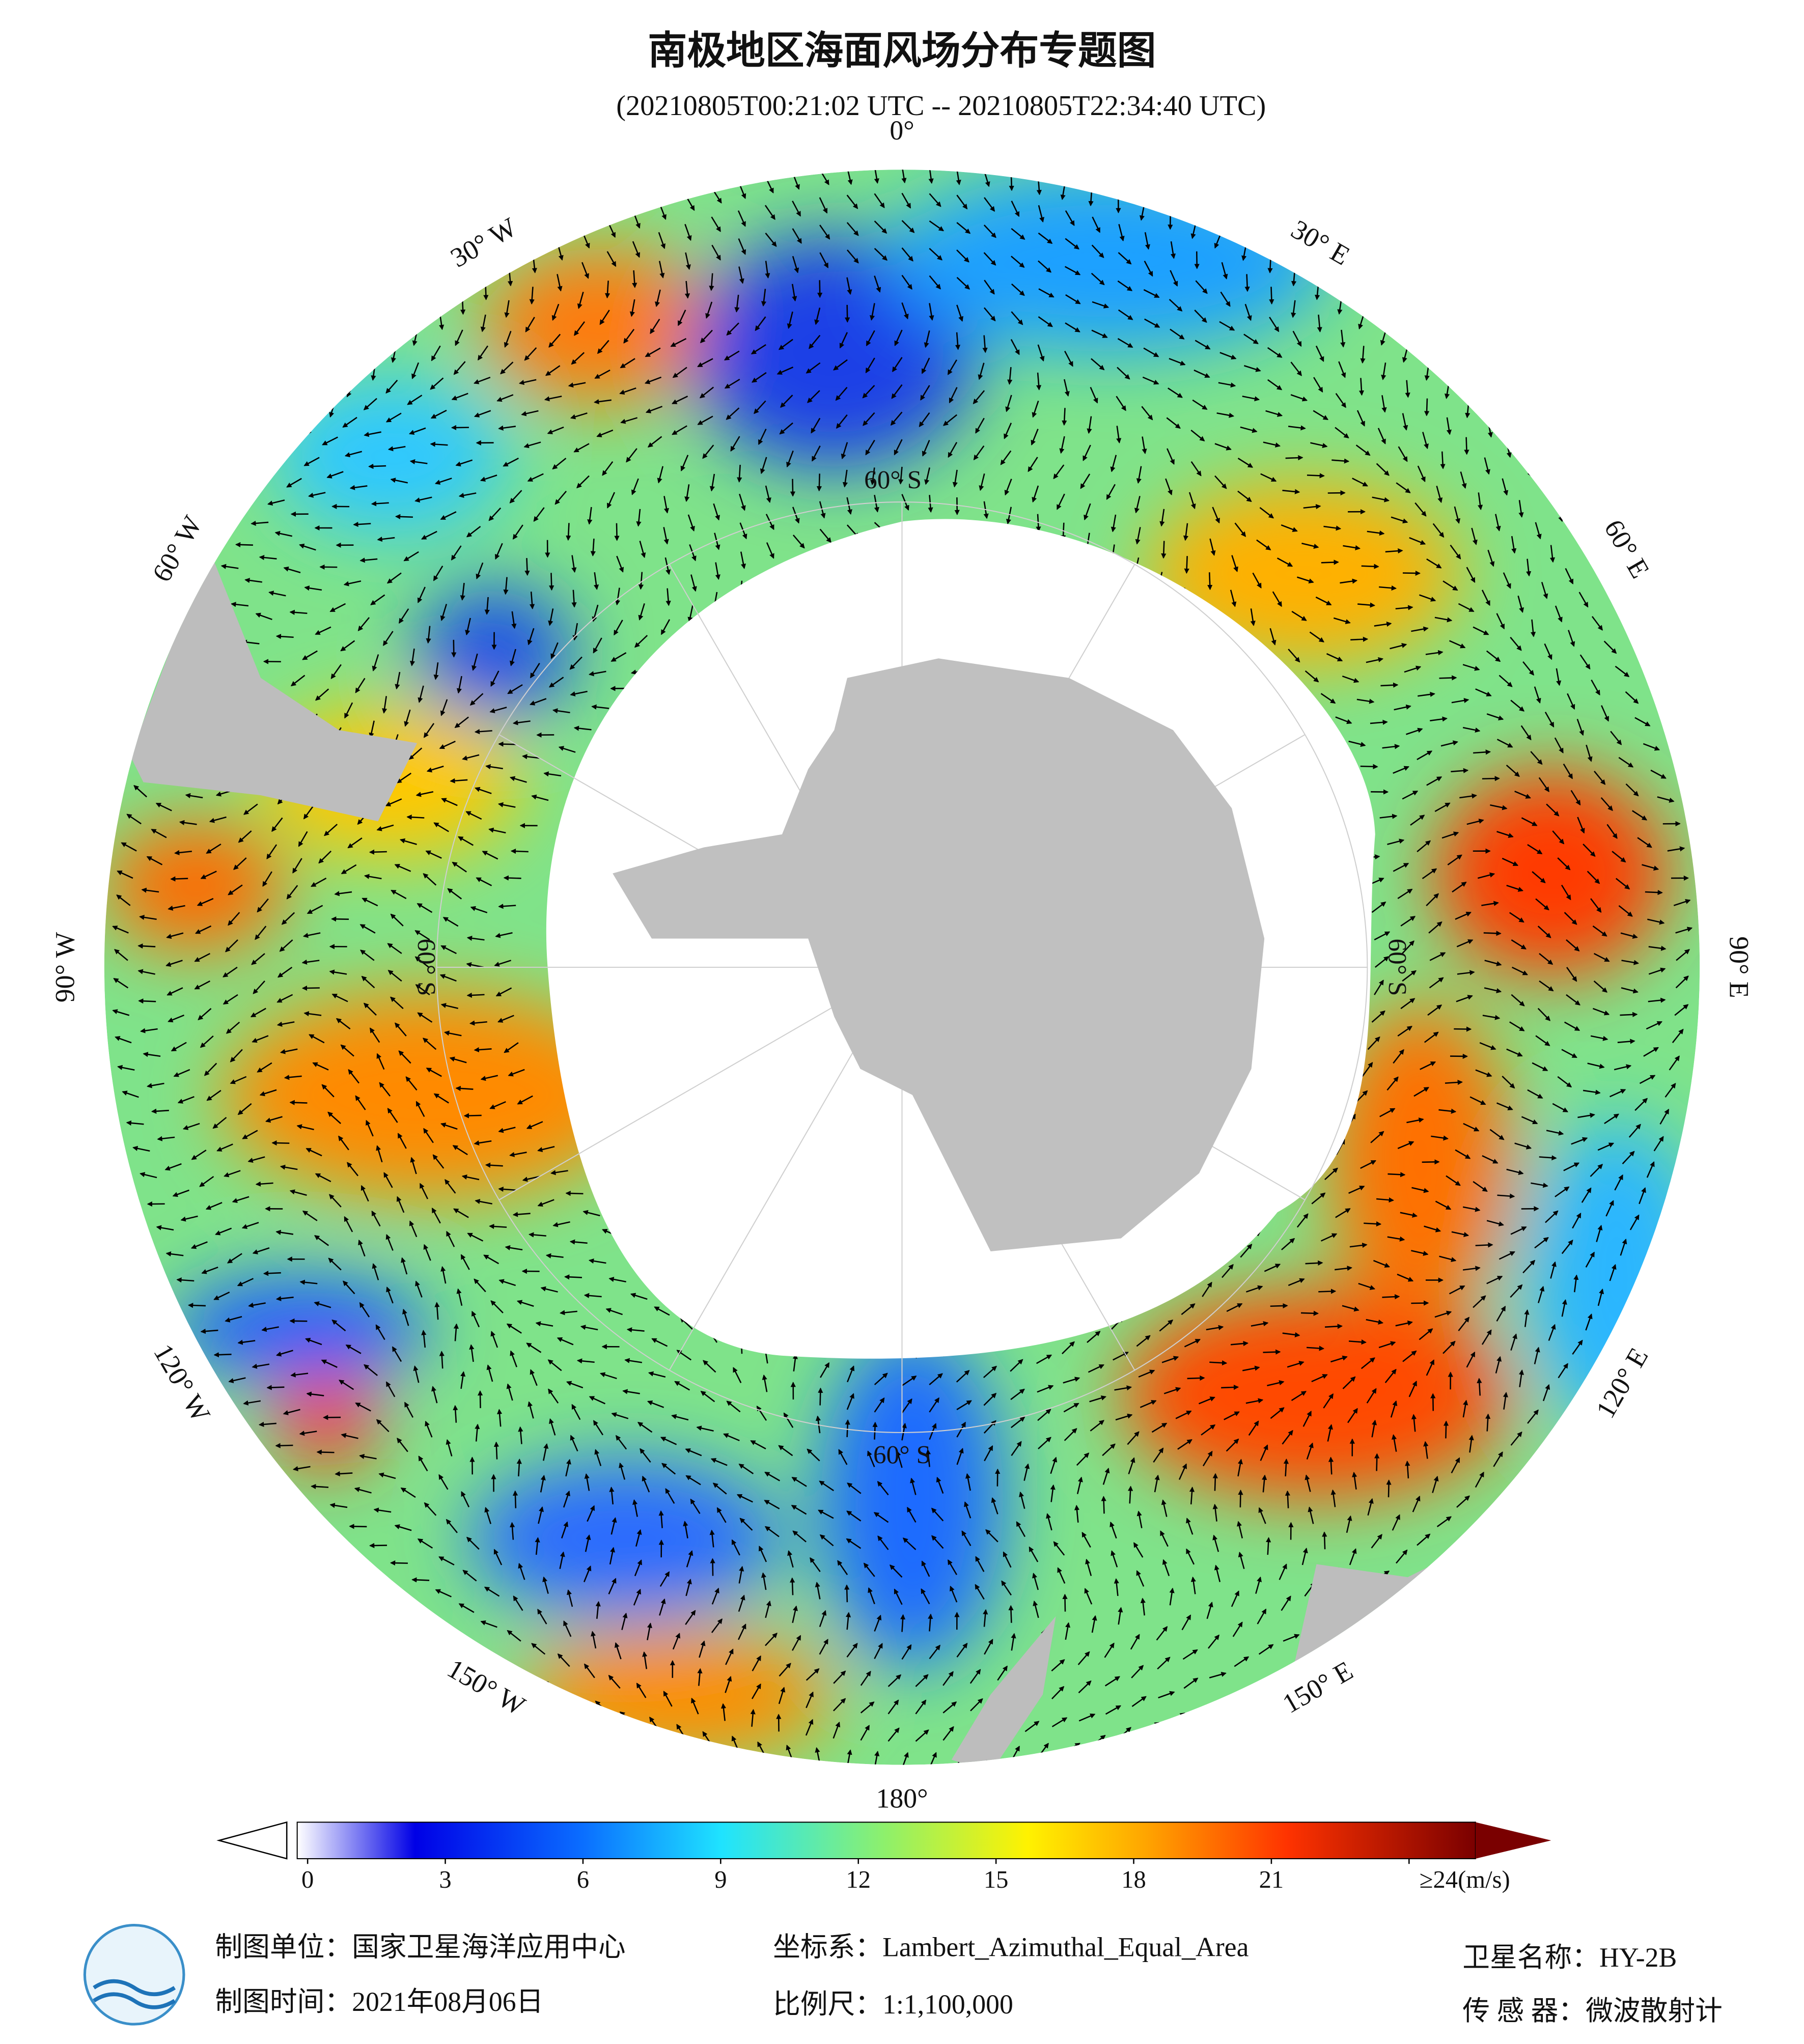 This screenshot has height=2044, width=1804. What do you see at coordinates (1320, 242) in the screenshot?
I see `longitude-label: 30° E` at bounding box center [1320, 242].